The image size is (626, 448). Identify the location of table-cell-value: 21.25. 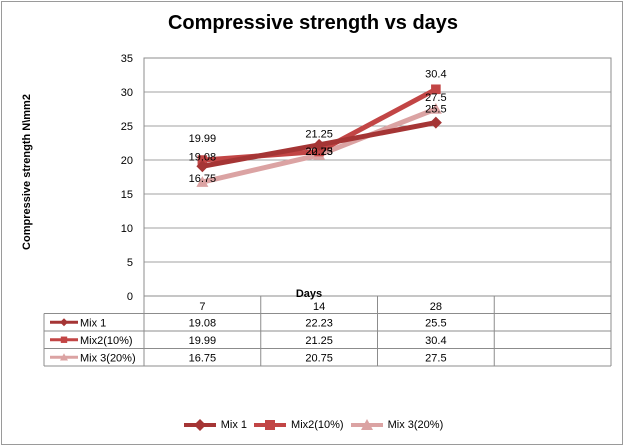
(319, 341).